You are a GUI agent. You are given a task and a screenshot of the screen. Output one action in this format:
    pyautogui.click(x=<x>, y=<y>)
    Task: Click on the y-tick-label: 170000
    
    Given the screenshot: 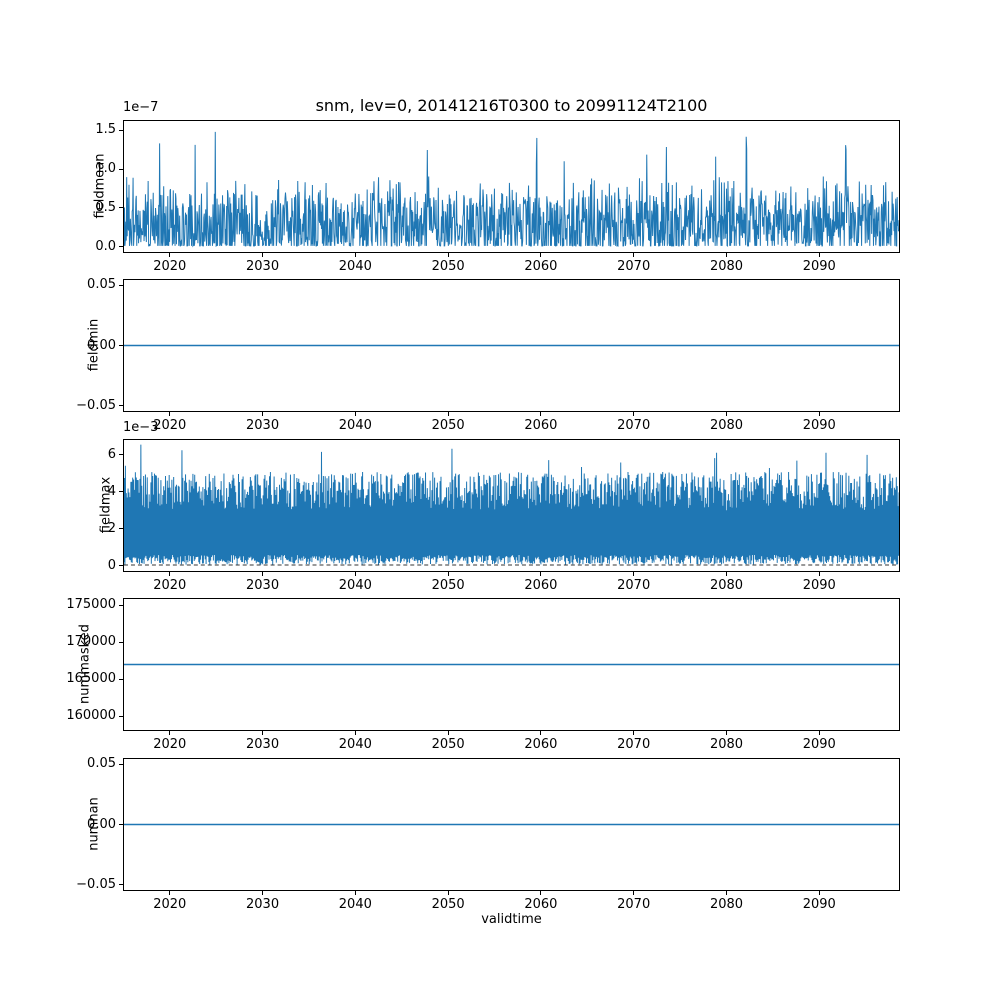 What is the action you would take?
    pyautogui.click(x=91, y=642)
    